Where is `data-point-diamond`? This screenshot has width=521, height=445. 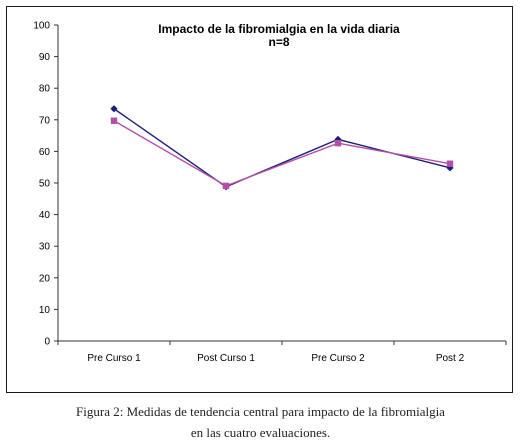
data-point-diamond is located at coordinates (114, 109).